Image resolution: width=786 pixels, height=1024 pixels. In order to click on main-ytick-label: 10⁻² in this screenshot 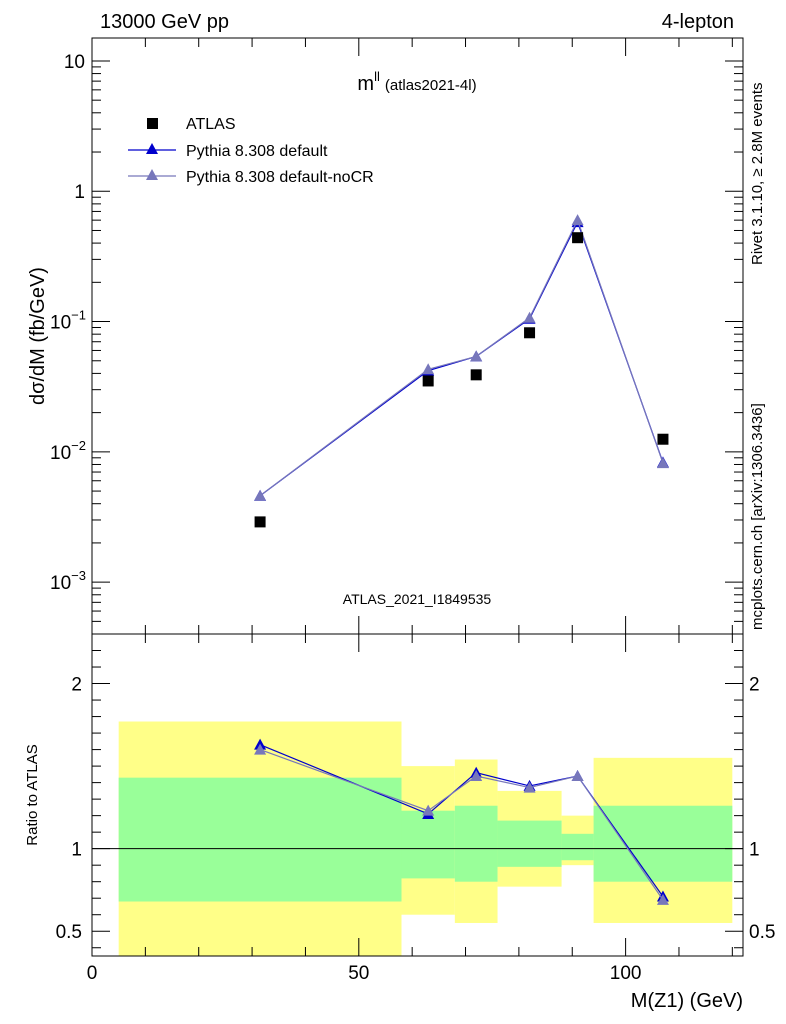, I will do `click(68, 451)`.